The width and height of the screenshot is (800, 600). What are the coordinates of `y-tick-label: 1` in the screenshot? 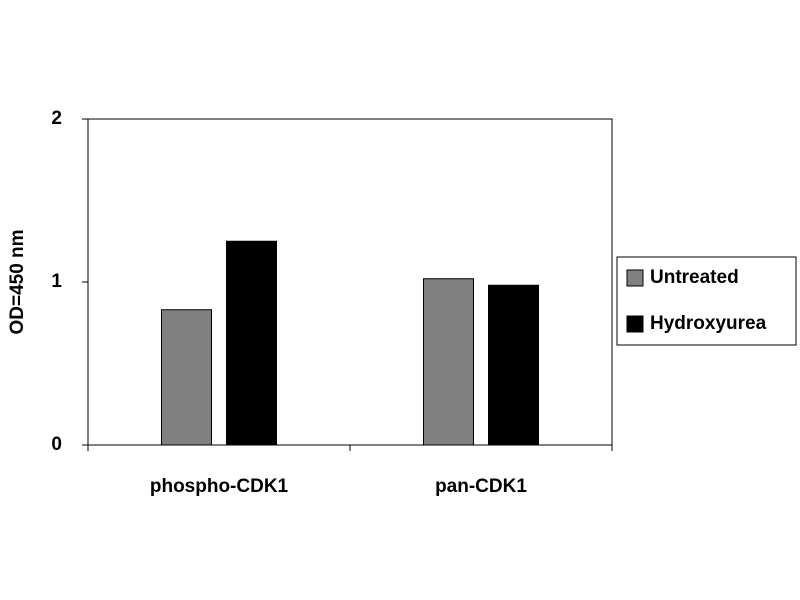 It's located at (56, 281).